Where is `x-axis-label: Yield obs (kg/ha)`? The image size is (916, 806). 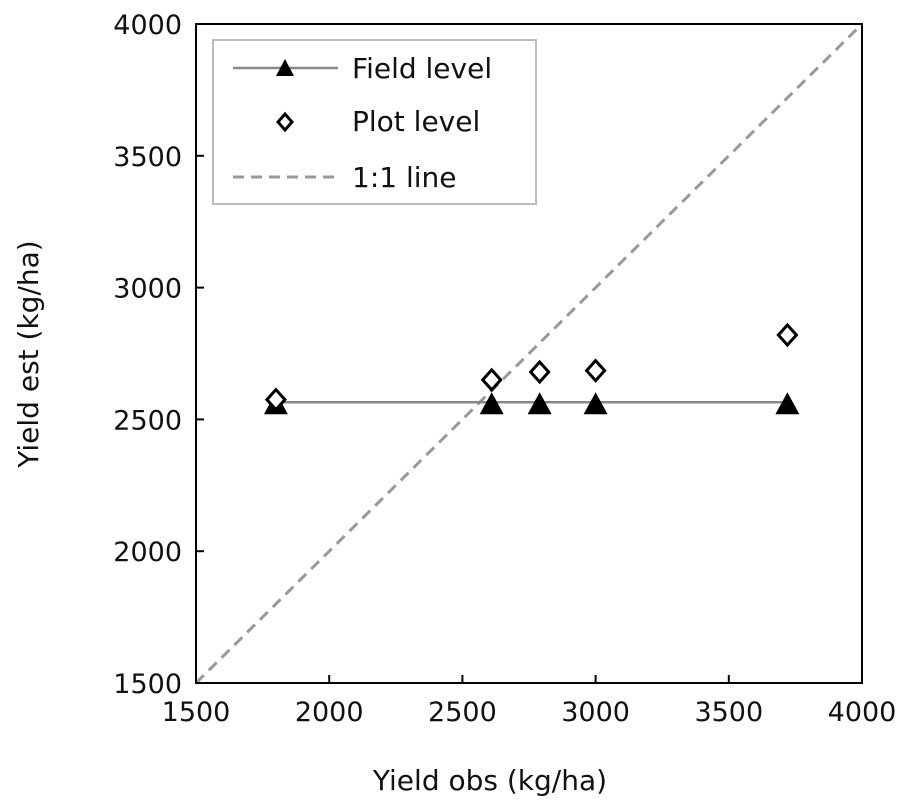
x-axis-label: Yield obs (kg/ha) is located at coordinates (489, 780).